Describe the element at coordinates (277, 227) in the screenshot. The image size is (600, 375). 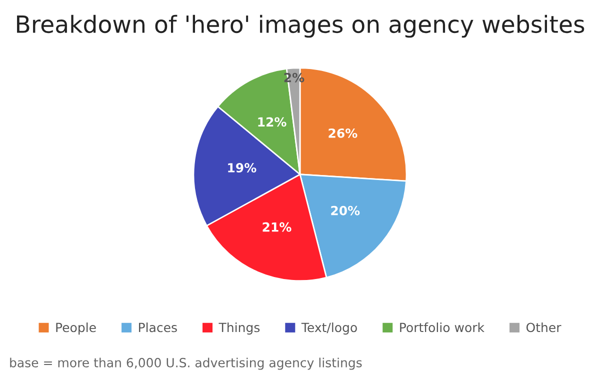
I see `data-label: 21%` at that location.